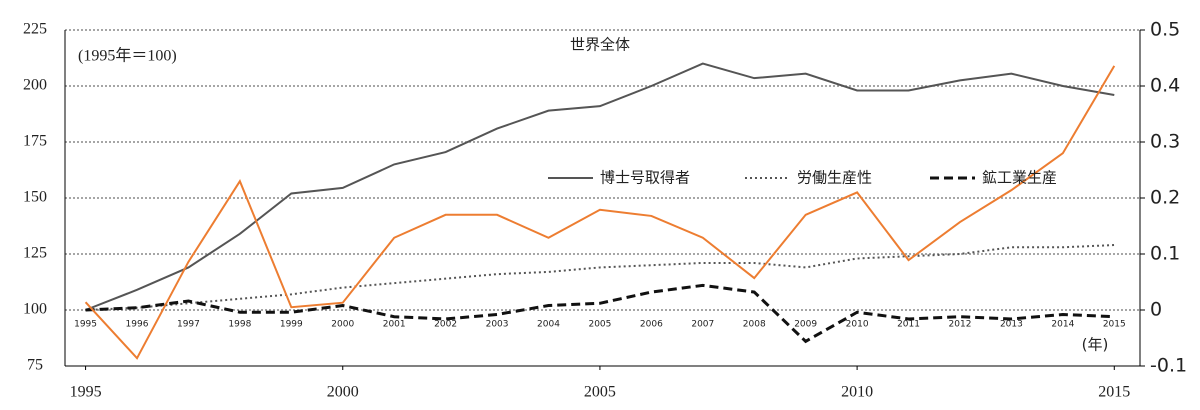 This screenshot has width=1200, height=410. What do you see at coordinates (834, 178) in the screenshot?
I see `legend-label: 労働生産性` at bounding box center [834, 178].